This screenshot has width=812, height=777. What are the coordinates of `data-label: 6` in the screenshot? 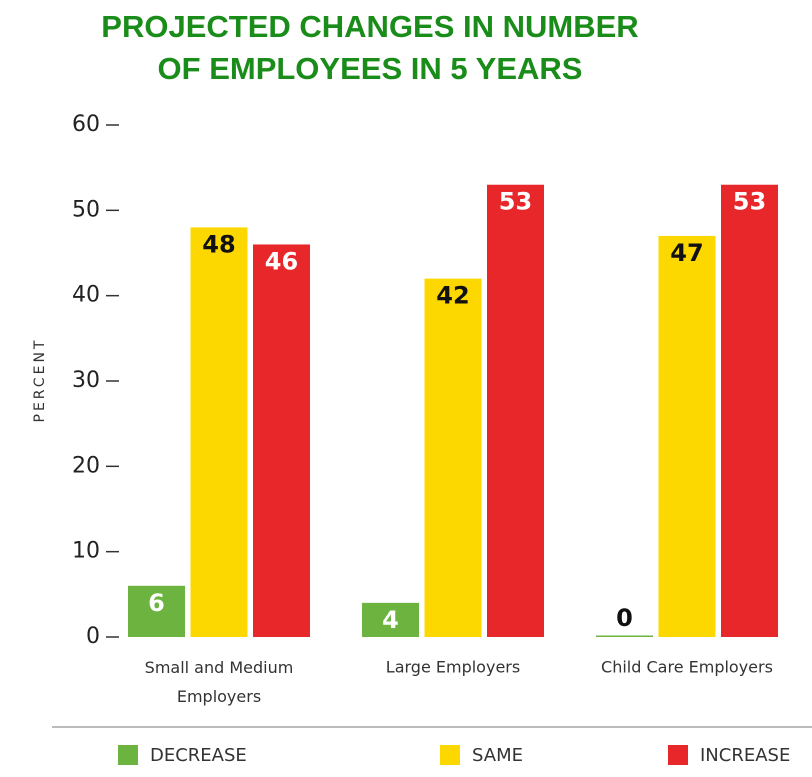 It's located at (156, 603).